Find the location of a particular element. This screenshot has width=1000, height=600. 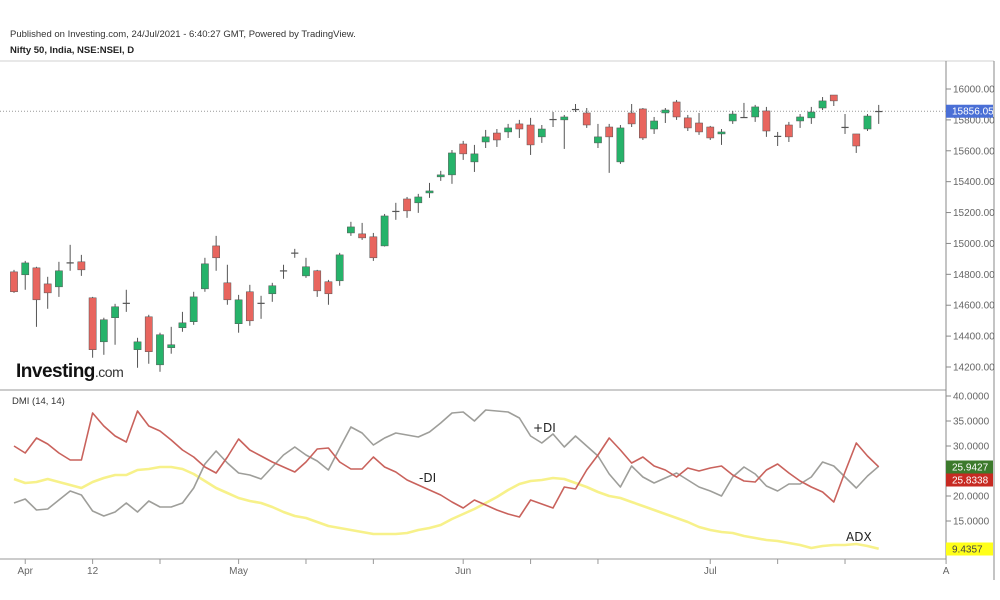

adx-badge-text: 9.4357 is located at coordinates (967, 550).